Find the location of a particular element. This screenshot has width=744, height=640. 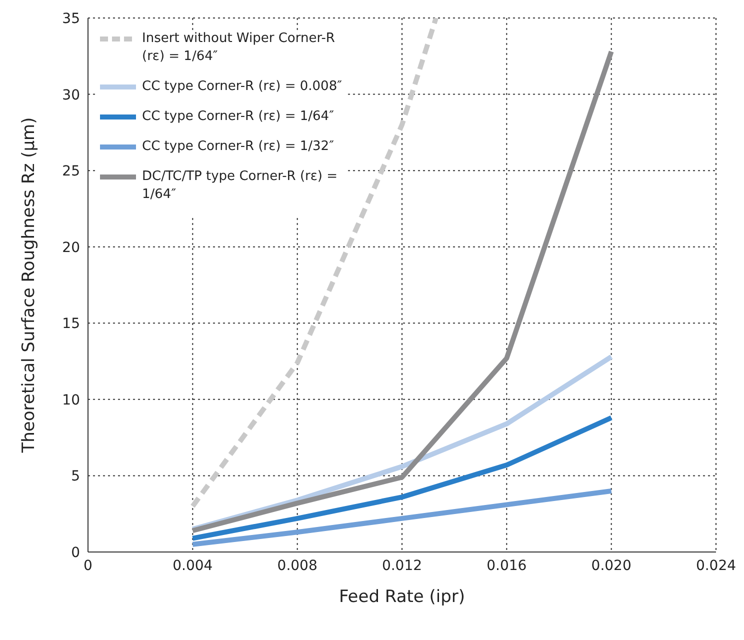

y-tick-label: 10 is located at coordinates (71, 400).